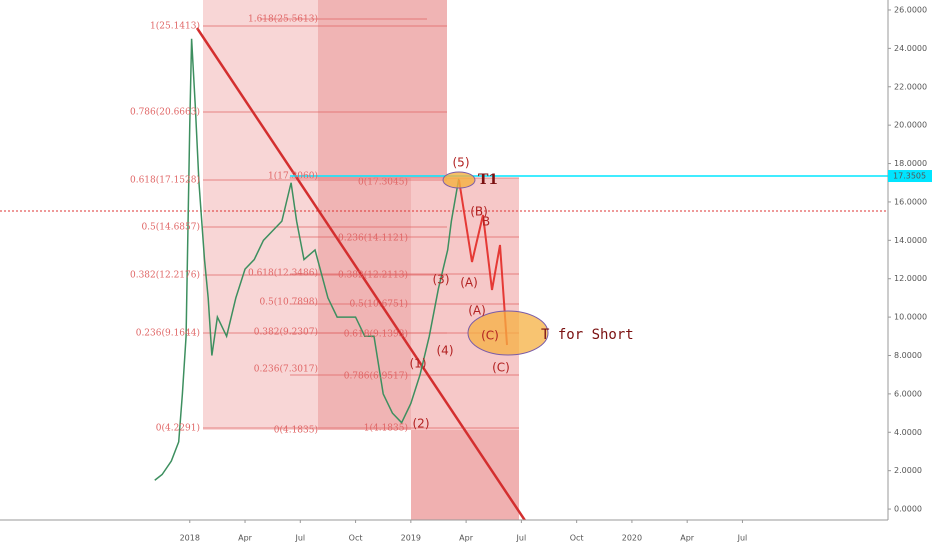 This screenshot has width=932, height=550. I want to click on fib-label: 1(4.1835), so click(386, 428).